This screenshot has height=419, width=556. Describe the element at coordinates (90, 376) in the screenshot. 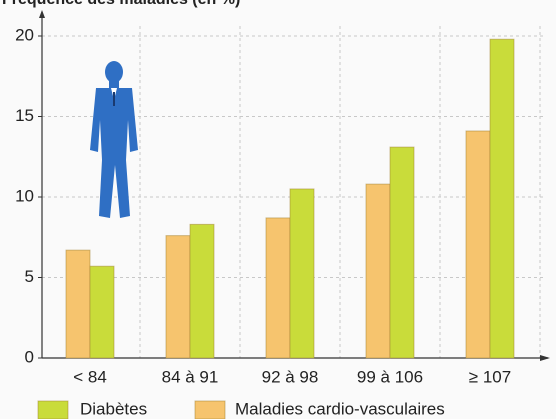

I see `x-tick-label: < 84` at that location.